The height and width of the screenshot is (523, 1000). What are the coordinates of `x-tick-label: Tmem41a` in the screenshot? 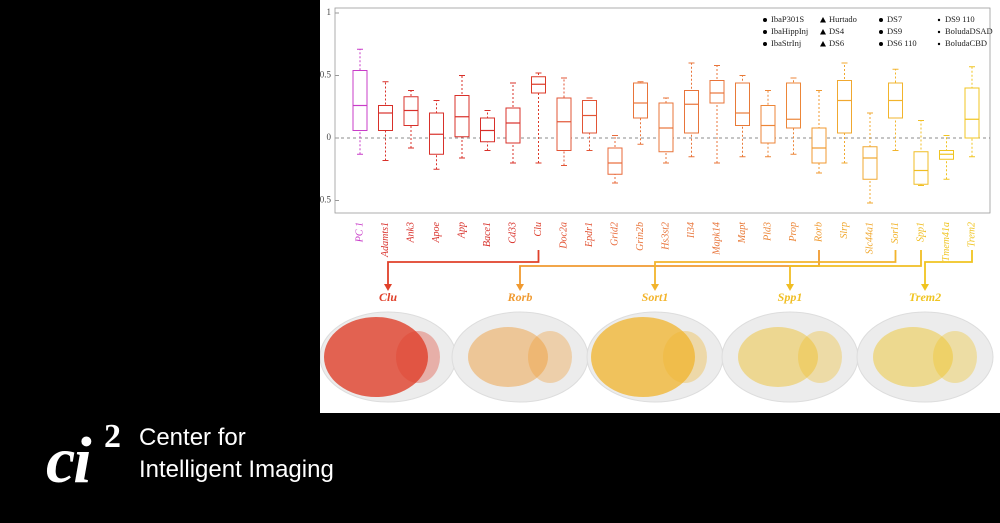 It's located at (946, 241).